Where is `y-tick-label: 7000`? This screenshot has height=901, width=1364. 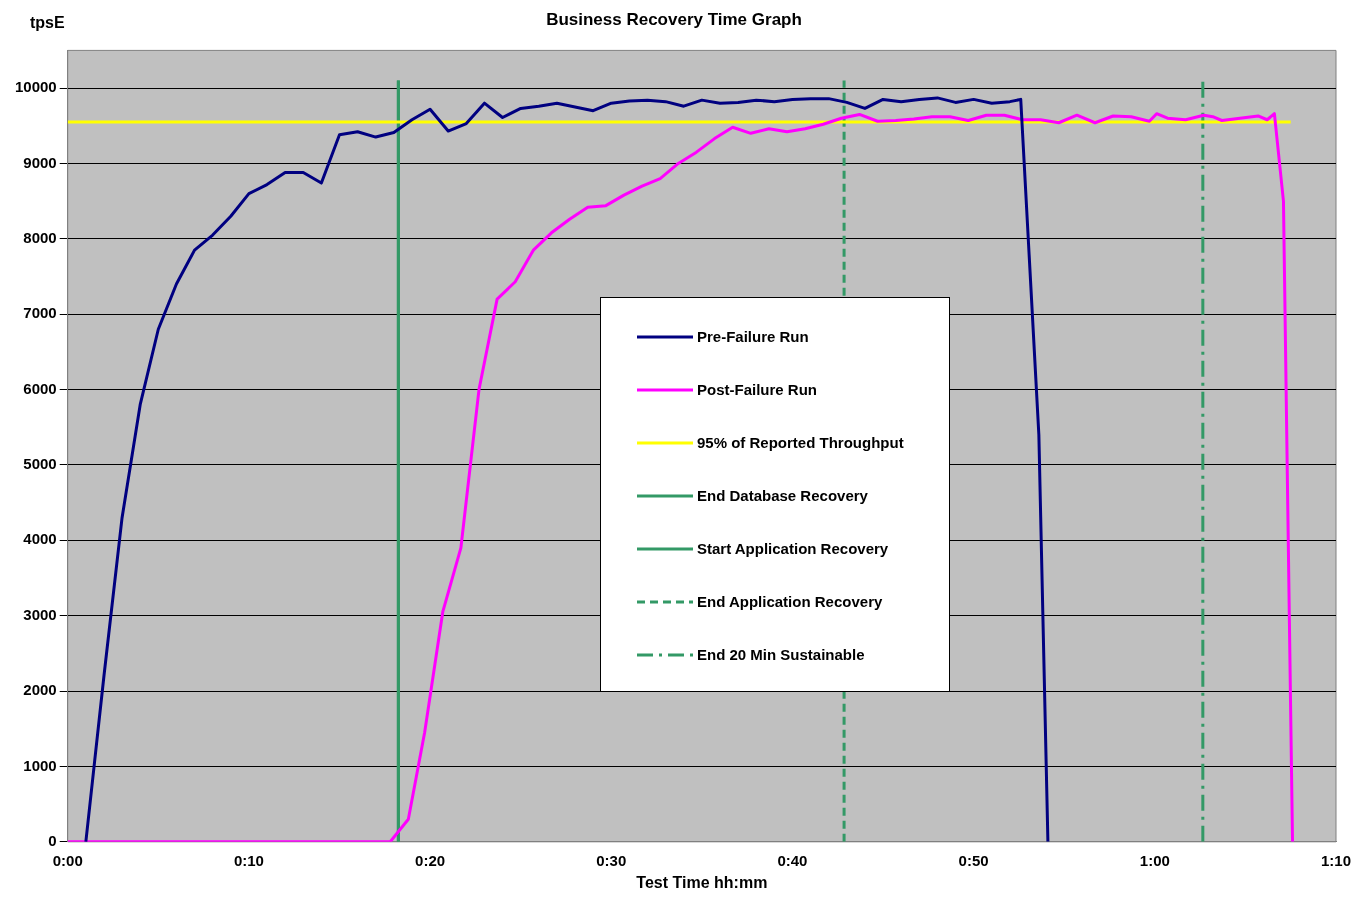
y-tick-label: 7000 is located at coordinates (40, 313).